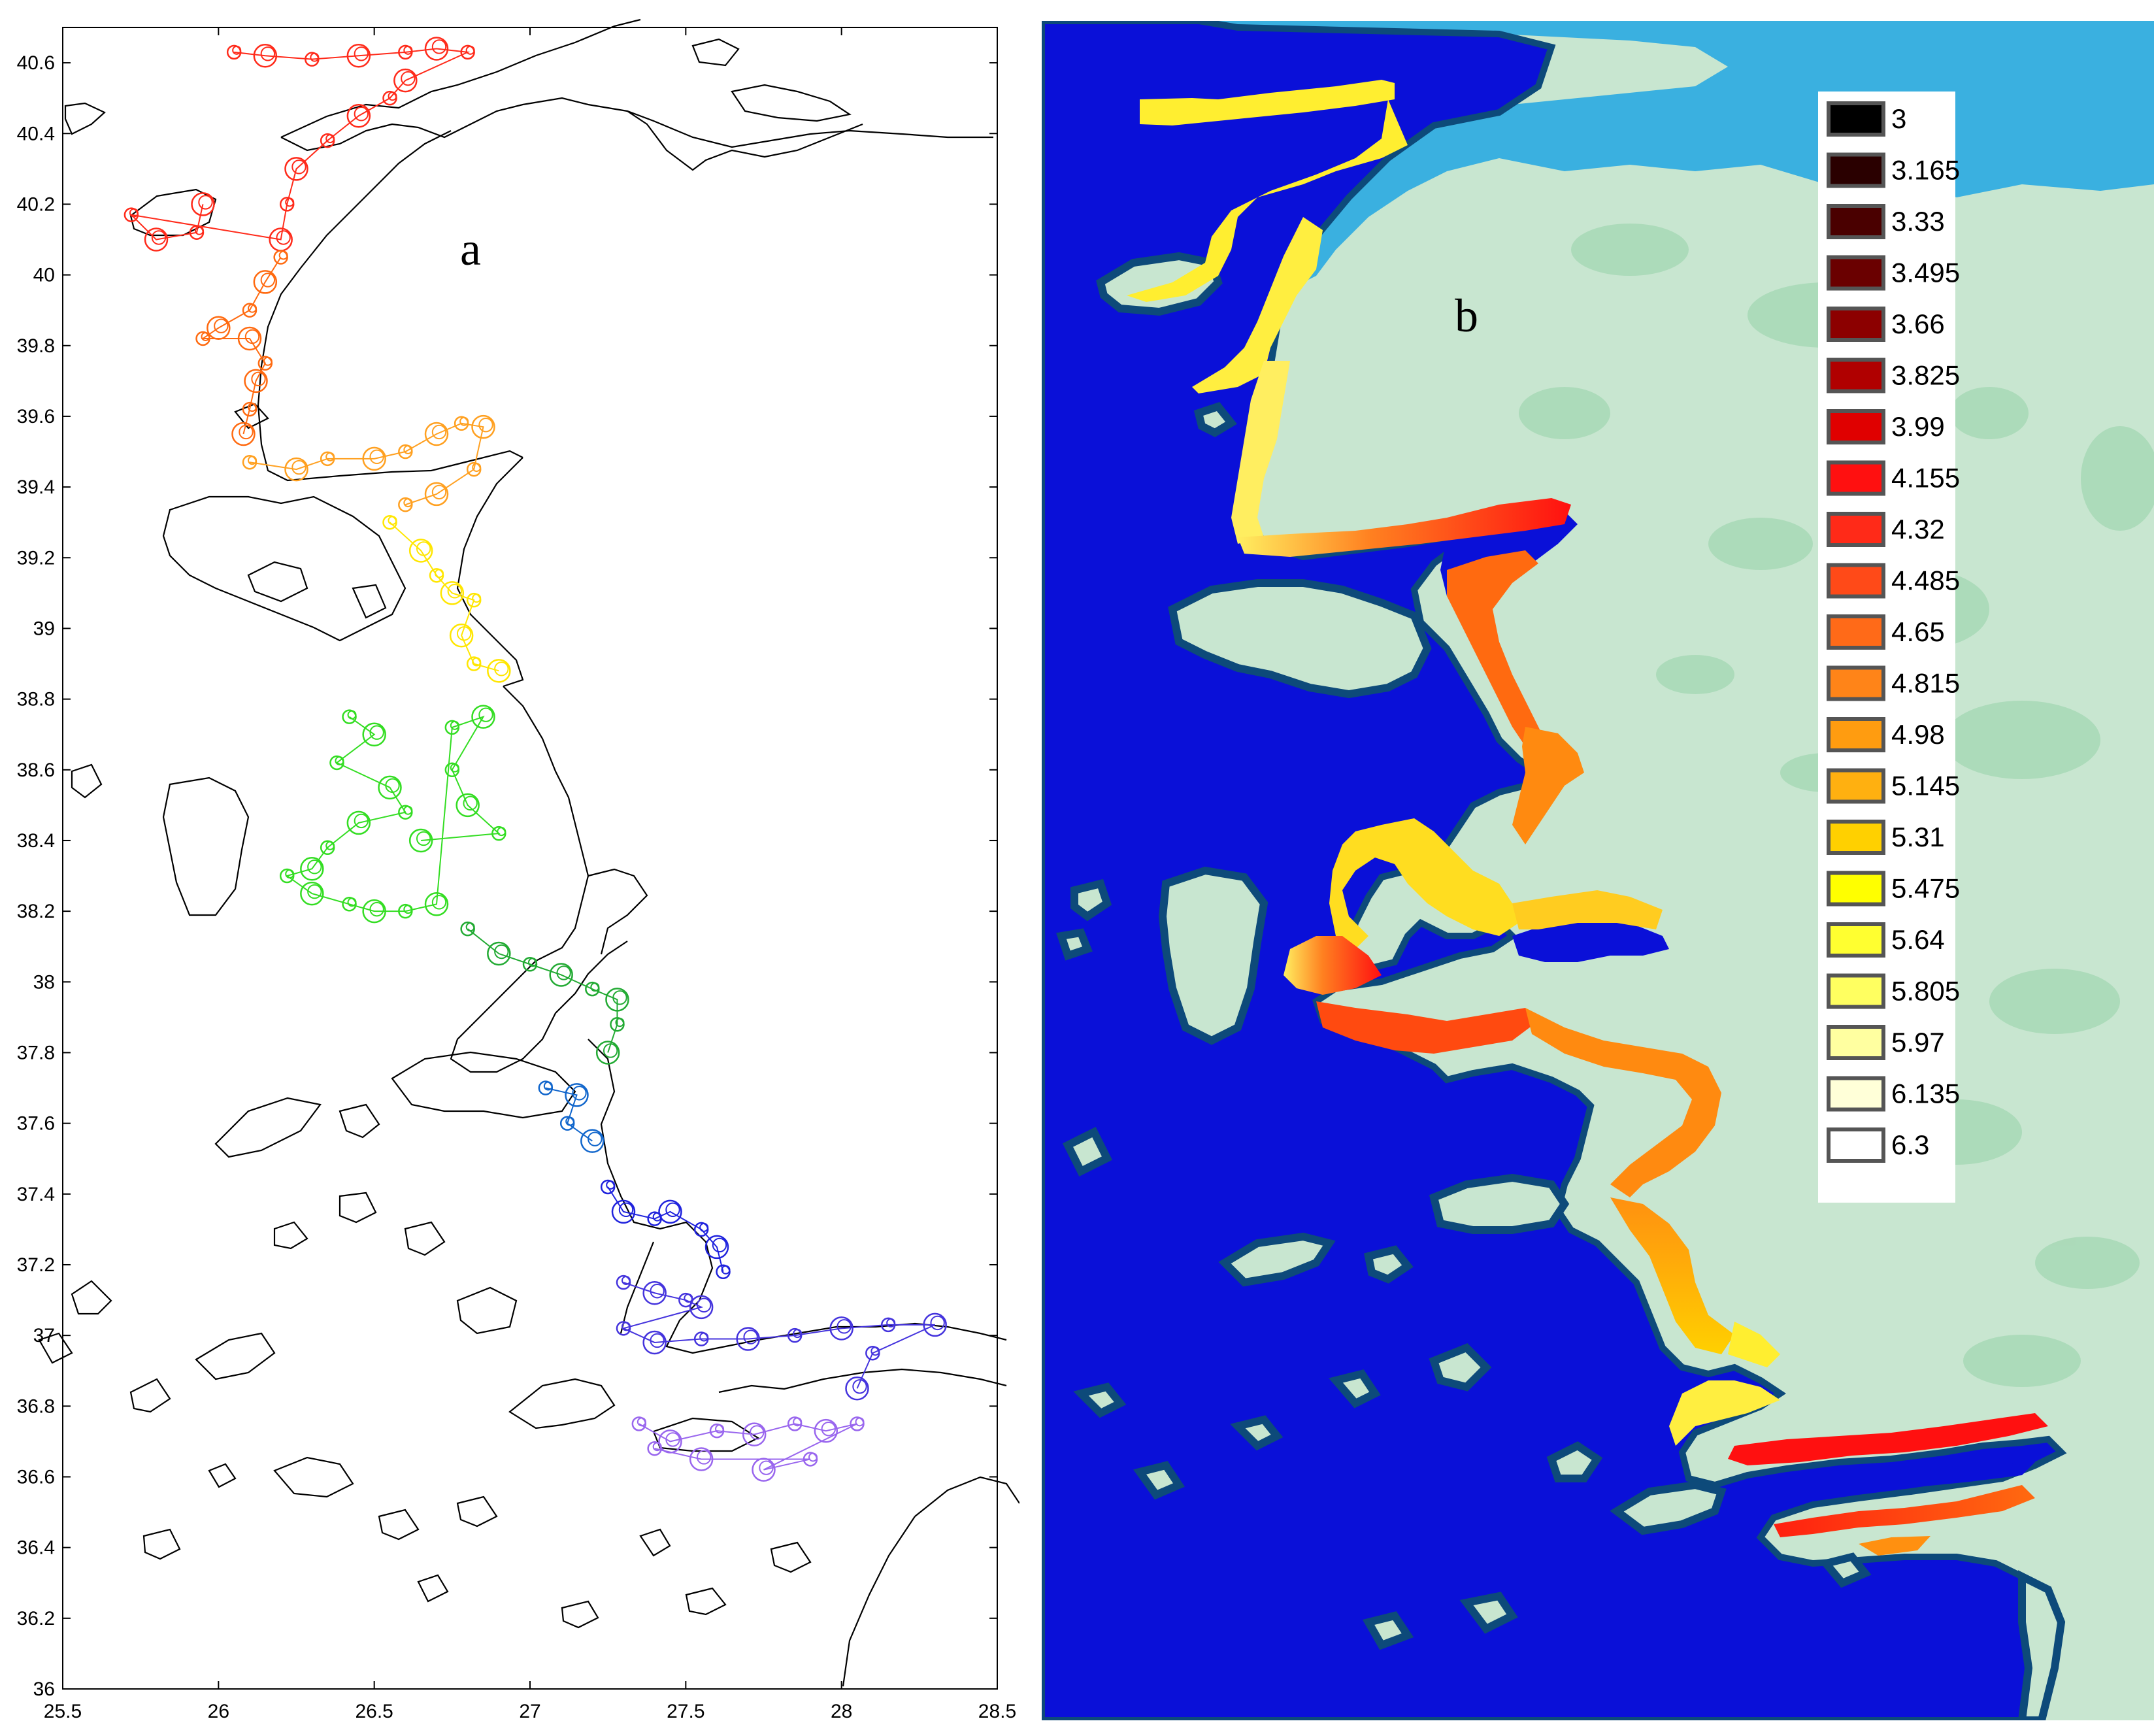  I want to click on track-line, so click(444, 597).